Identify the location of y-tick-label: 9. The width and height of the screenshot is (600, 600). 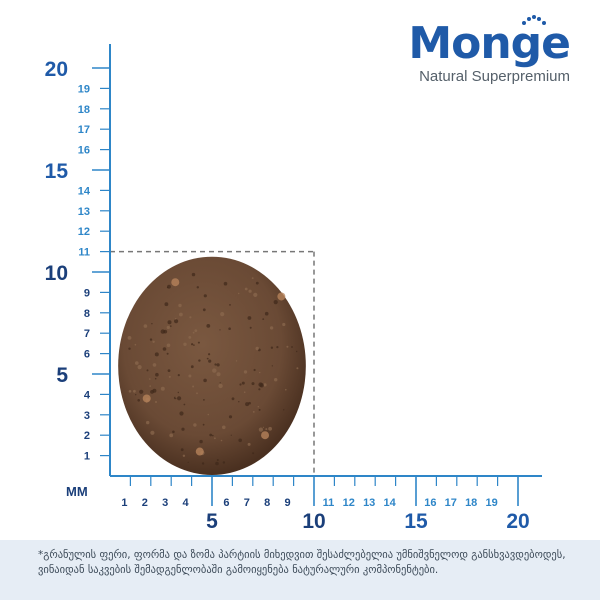
(87, 293).